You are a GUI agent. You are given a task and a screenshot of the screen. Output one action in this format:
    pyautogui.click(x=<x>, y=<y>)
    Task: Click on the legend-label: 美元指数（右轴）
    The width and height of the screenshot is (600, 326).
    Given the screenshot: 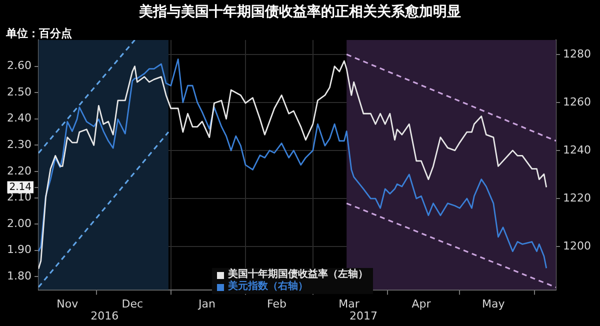 What is the action you would take?
    pyautogui.click(x=268, y=287)
    